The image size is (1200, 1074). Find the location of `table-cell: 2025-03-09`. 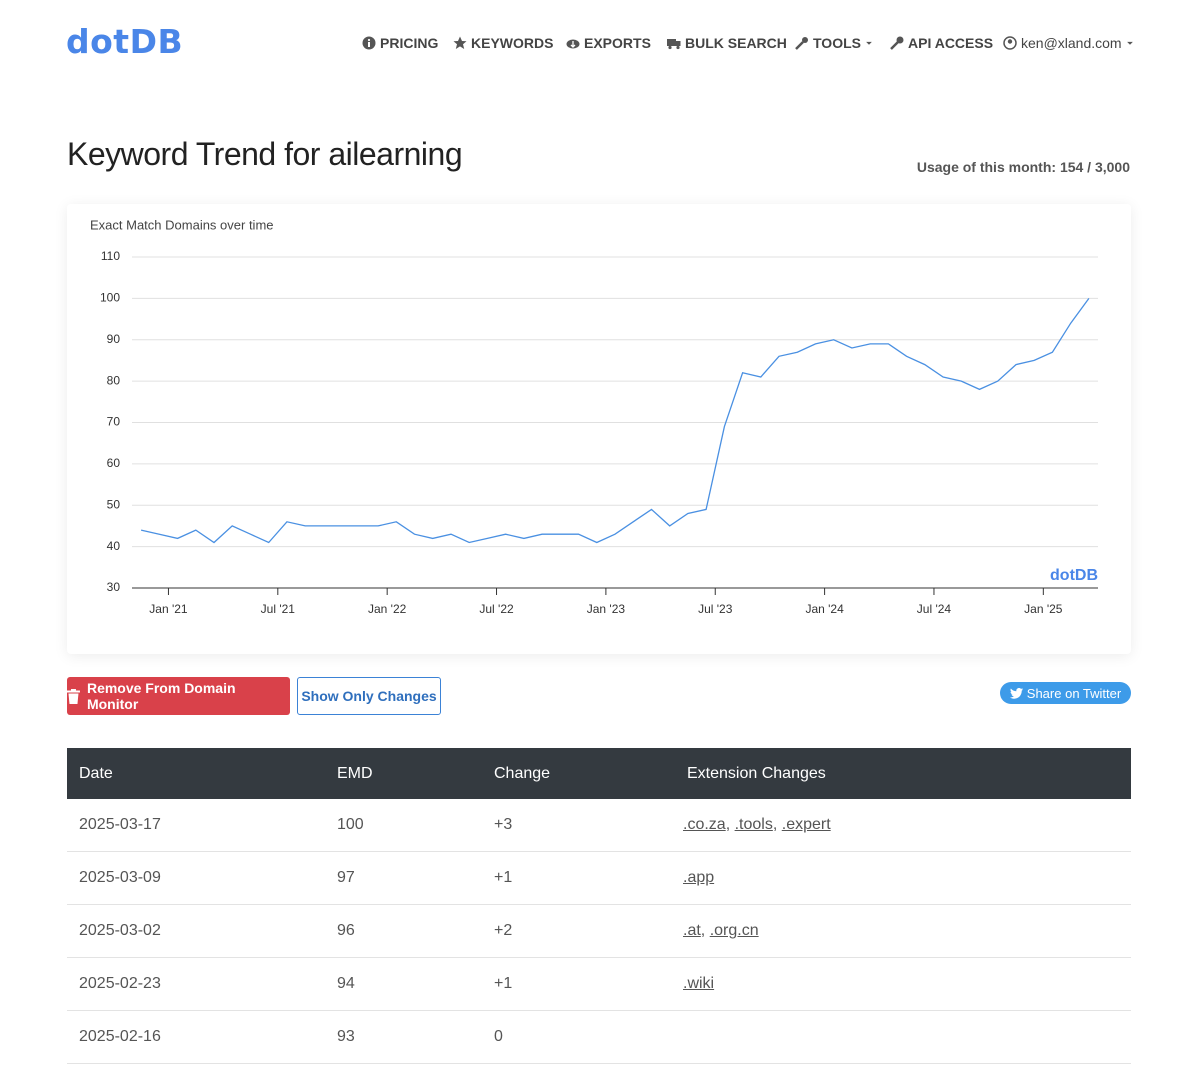

table-cell: 2025-03-09 is located at coordinates (196, 878).